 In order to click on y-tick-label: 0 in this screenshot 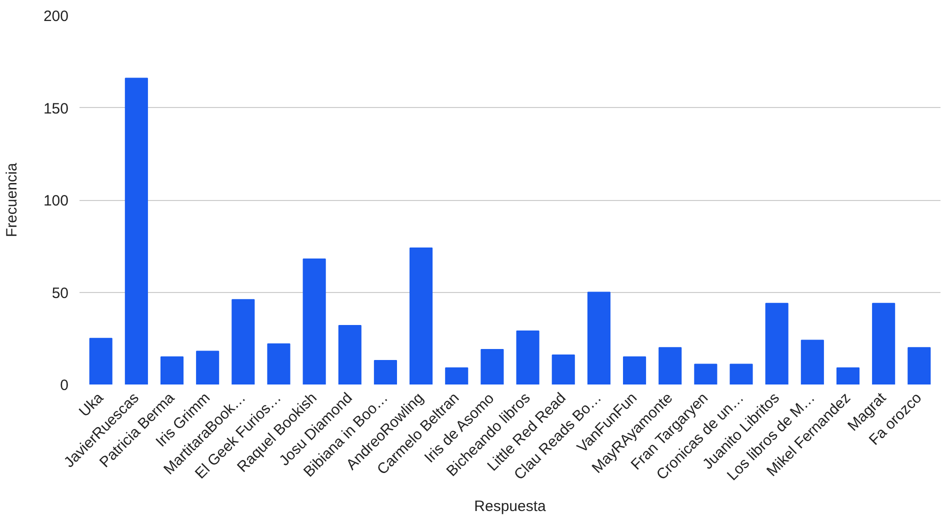, I will do `click(64, 385)`.